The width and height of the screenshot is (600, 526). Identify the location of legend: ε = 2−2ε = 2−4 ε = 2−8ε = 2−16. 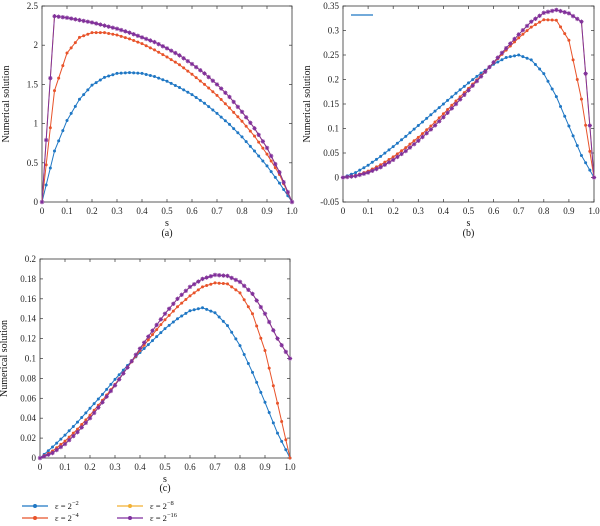
(100, 511).